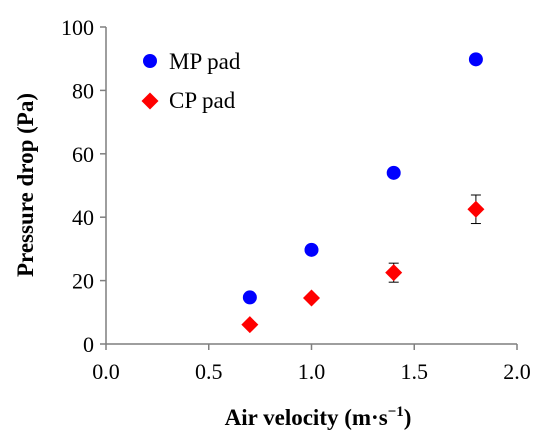 The height and width of the screenshot is (441, 550). What do you see at coordinates (209, 371) in the screenshot?
I see `x-tick-label: 0.5` at bounding box center [209, 371].